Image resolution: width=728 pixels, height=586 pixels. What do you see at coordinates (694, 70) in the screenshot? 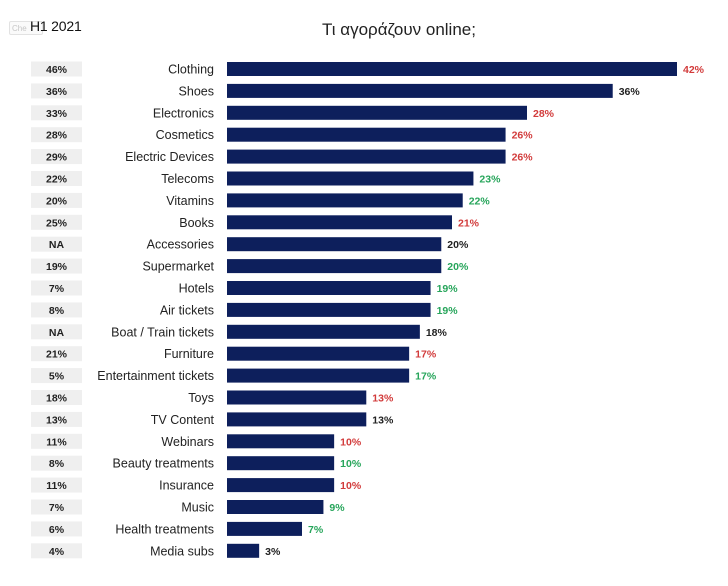
I see `value-label: 42%` at bounding box center [694, 70].